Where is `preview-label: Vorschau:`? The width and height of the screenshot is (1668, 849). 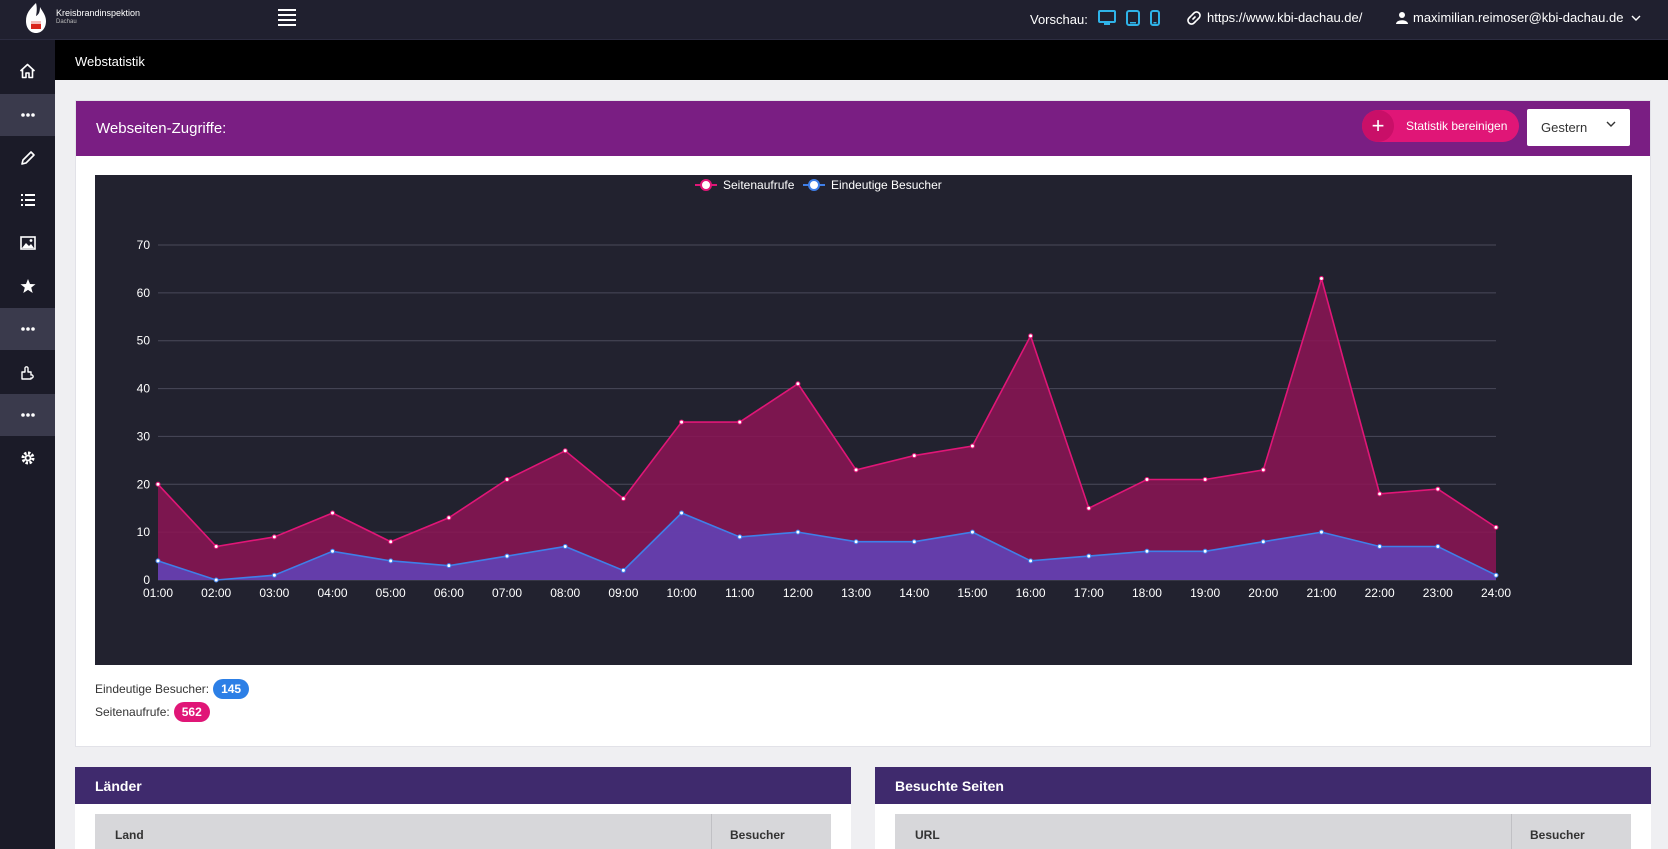
preview-label: Vorschau: is located at coordinates (1059, 19).